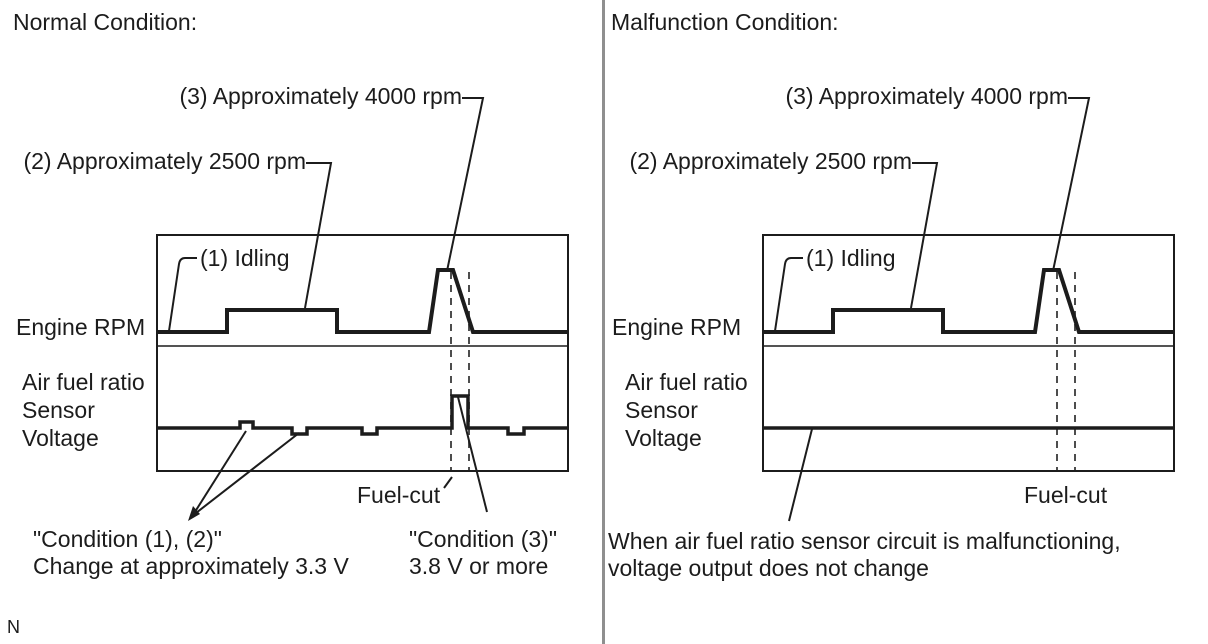  What do you see at coordinates (926, 96) in the screenshot?
I see `malfunction-label-4000rpm: (3) Approximately 4000 rpm` at bounding box center [926, 96].